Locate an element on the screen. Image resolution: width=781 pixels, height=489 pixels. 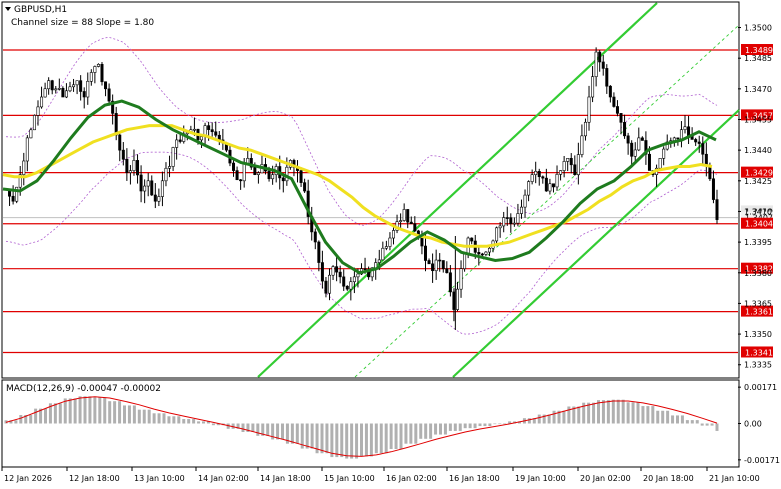
price-tick-label: 1.3455 is located at coordinates (758, 119).